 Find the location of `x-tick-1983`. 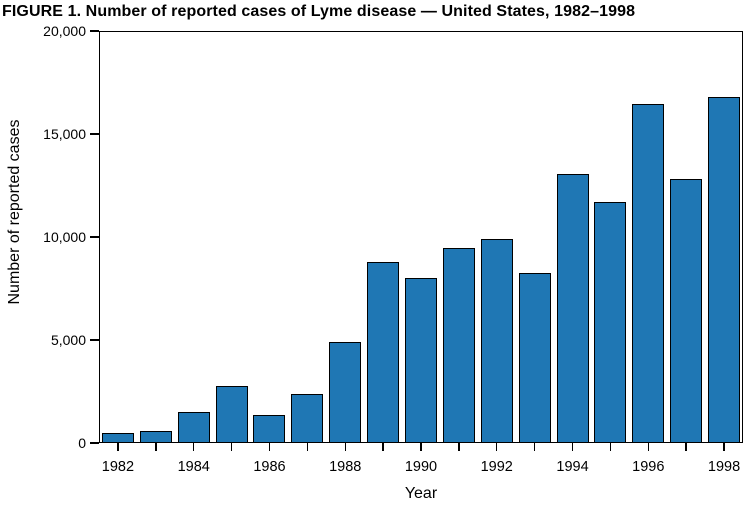

x-tick-1983 is located at coordinates (156, 447).